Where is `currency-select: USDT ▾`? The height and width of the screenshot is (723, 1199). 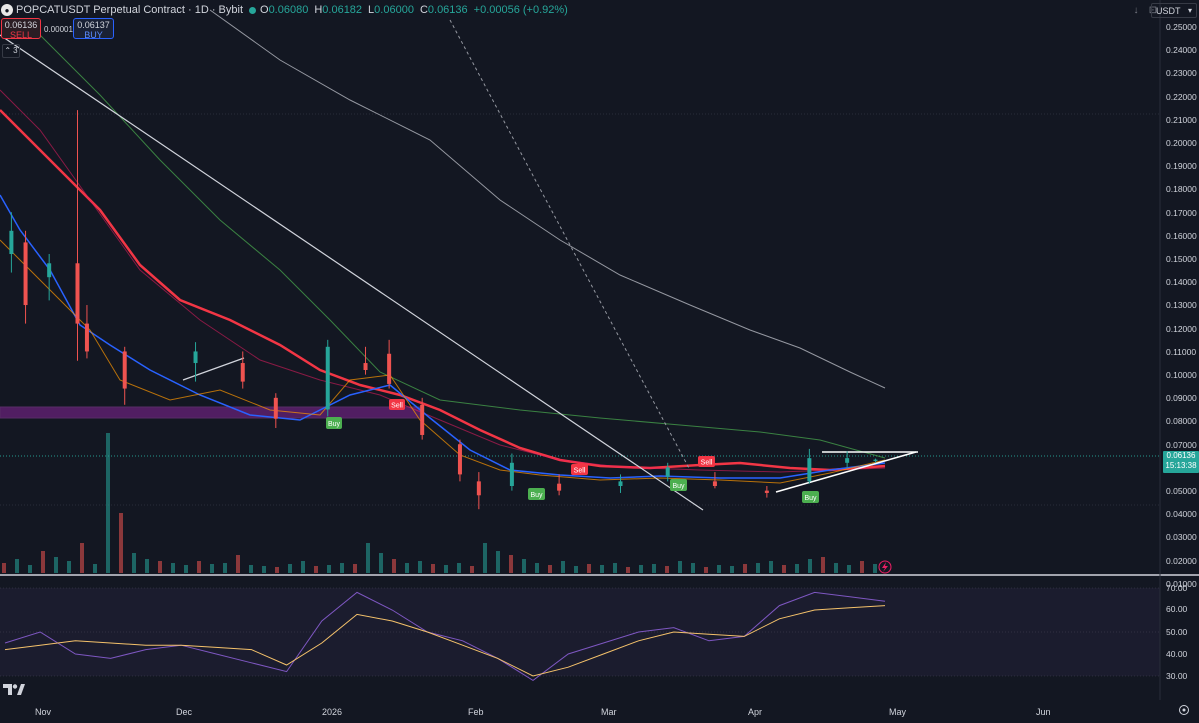 currency-select: USDT ▾ is located at coordinates (1174, 10).